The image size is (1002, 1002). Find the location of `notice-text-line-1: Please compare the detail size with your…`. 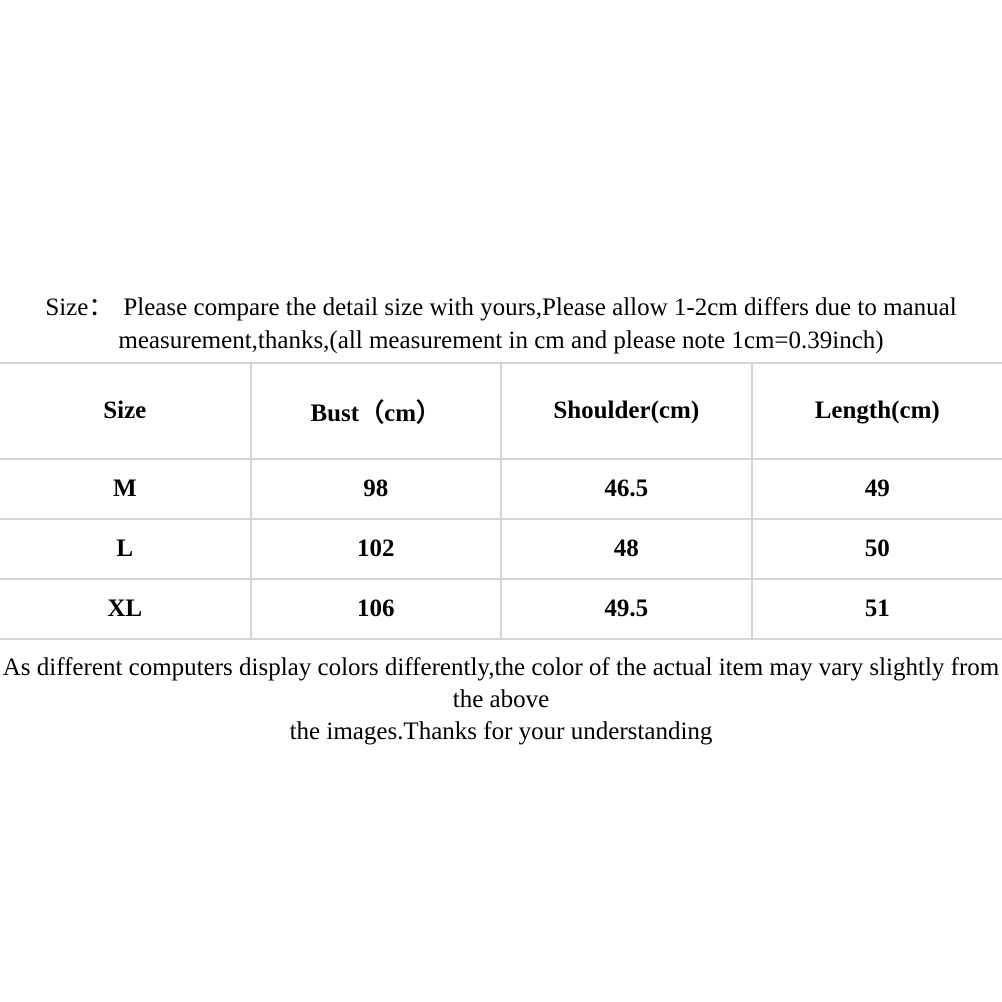

notice-text-line-1: Please compare the detail size with your… is located at coordinates (540, 307).